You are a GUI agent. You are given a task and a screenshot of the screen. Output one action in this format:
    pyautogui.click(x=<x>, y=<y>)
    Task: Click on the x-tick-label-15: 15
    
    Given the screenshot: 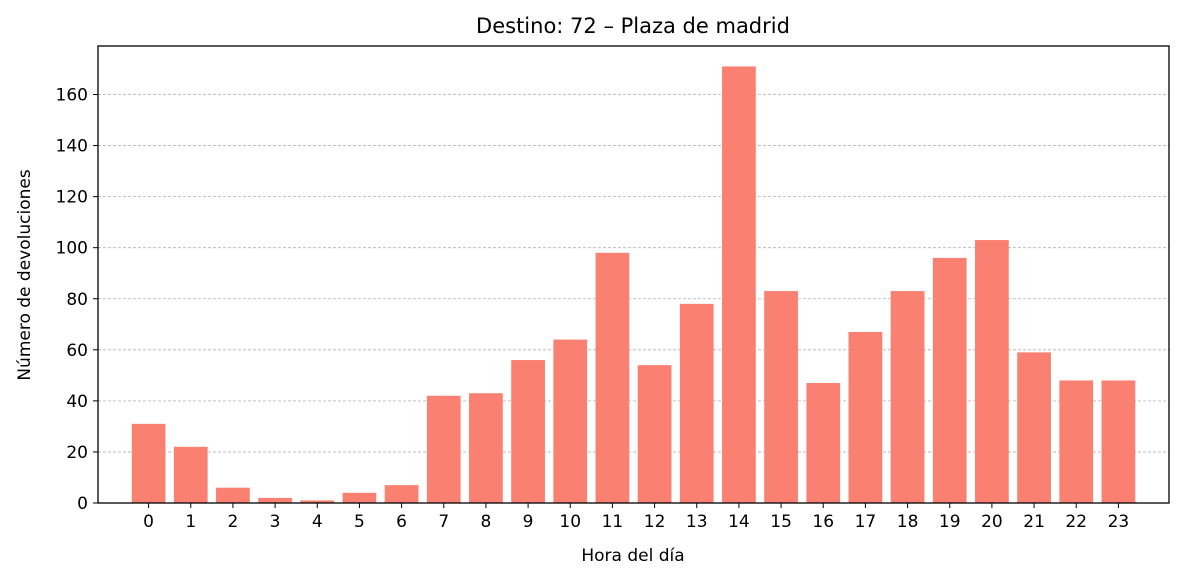 What is the action you would take?
    pyautogui.click(x=781, y=522)
    